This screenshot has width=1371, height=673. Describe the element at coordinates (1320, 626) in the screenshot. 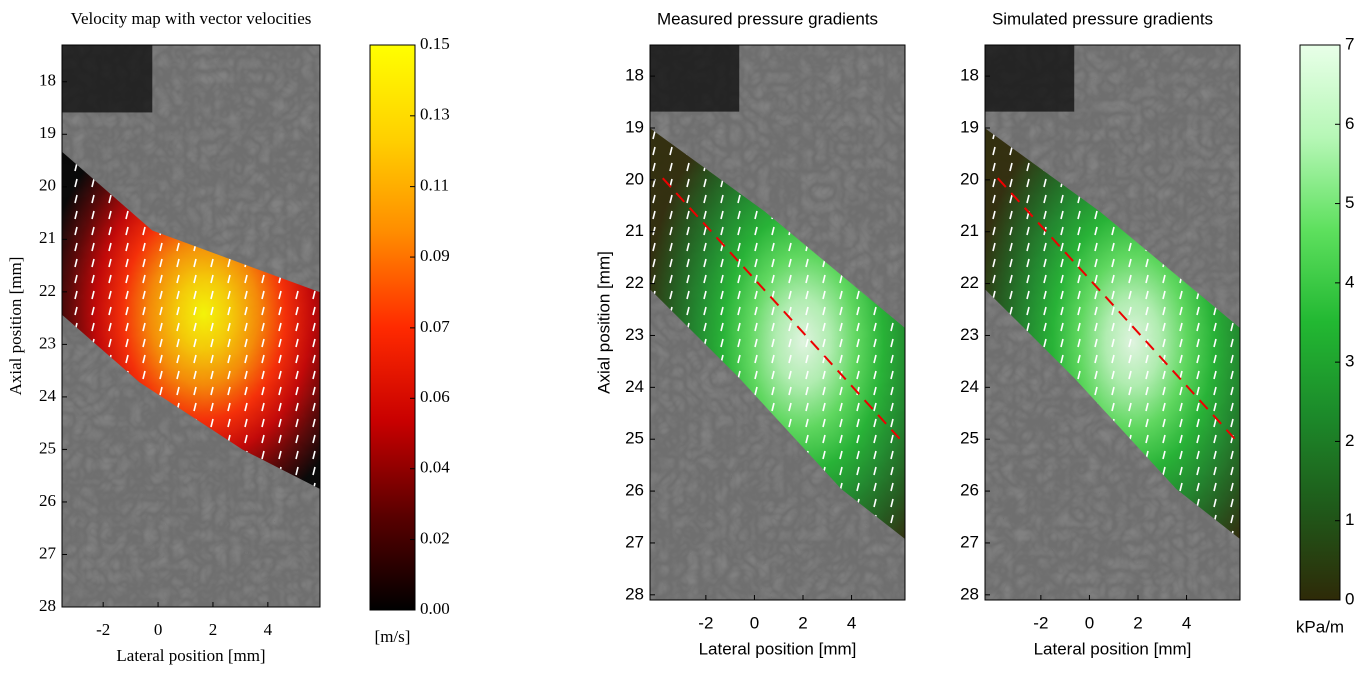

I see `colorbar-label: kPa/m` at that location.